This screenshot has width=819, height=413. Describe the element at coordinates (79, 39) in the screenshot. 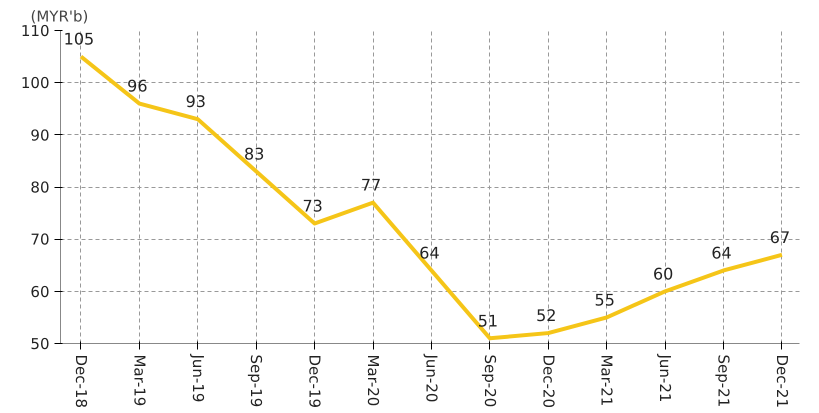

I see `data-label: 105` at that location.